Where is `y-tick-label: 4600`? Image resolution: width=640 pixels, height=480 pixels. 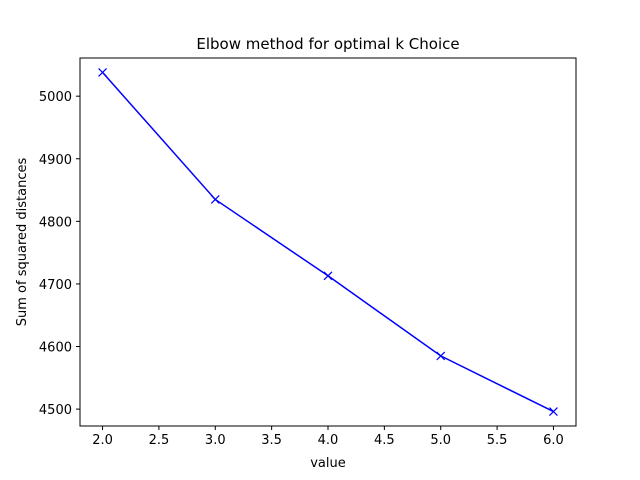 y-tick-label: 4600 is located at coordinates (55, 348).